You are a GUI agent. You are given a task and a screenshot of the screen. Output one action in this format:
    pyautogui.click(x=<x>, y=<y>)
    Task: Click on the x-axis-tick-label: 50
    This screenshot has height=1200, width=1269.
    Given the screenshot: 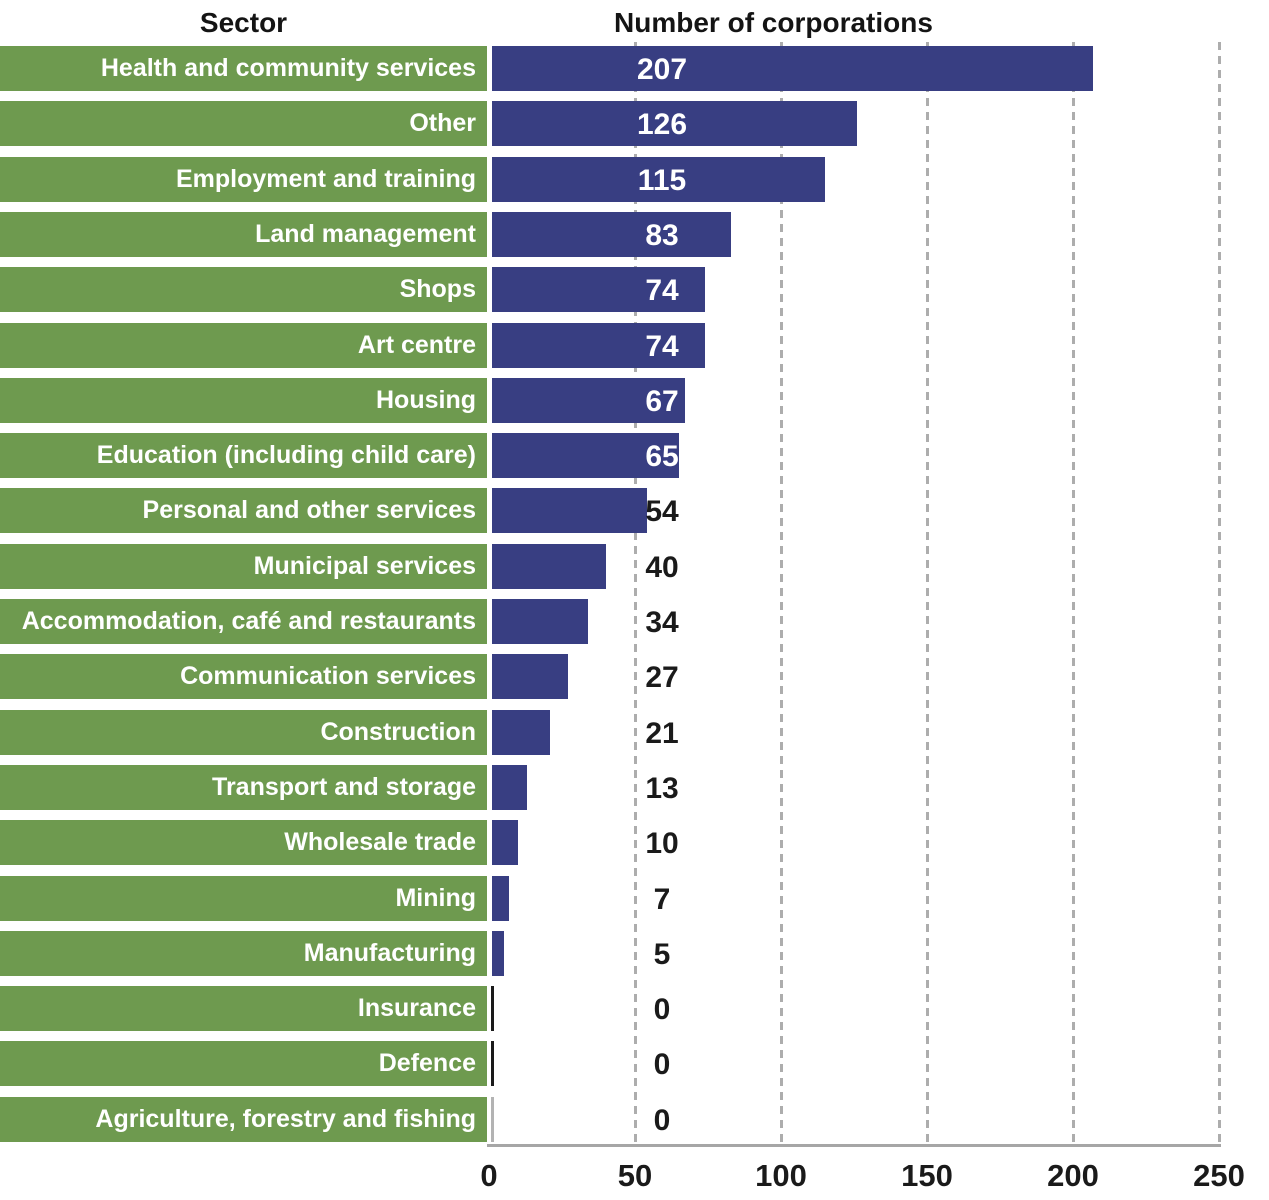 What is the action you would take?
    pyautogui.click(x=635, y=1175)
    